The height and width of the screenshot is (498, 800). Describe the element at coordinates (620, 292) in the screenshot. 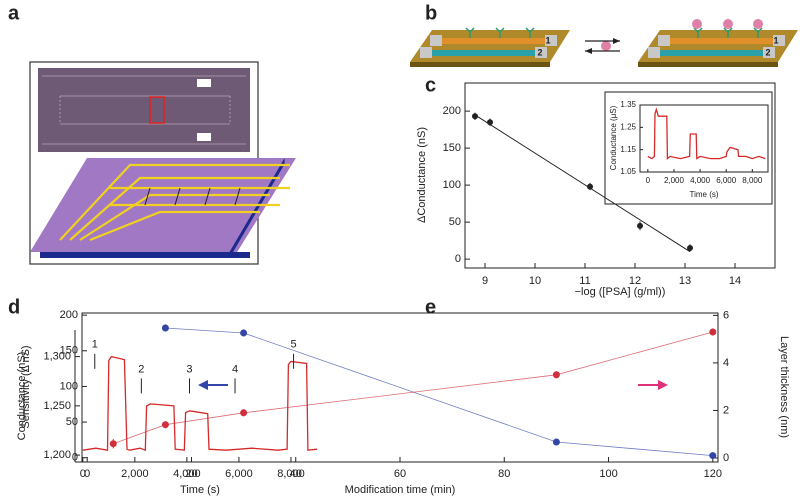

I see `x-axis-label: −log ([PSA] (g/ml))` at that location.